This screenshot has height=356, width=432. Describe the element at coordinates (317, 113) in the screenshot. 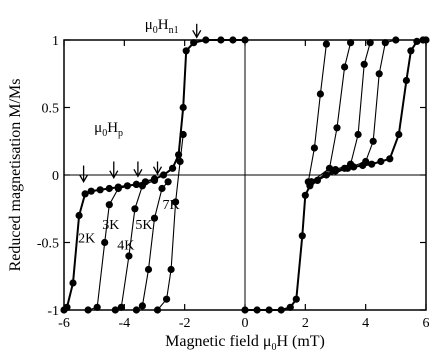

I see `series-line-7k-return` at that location.